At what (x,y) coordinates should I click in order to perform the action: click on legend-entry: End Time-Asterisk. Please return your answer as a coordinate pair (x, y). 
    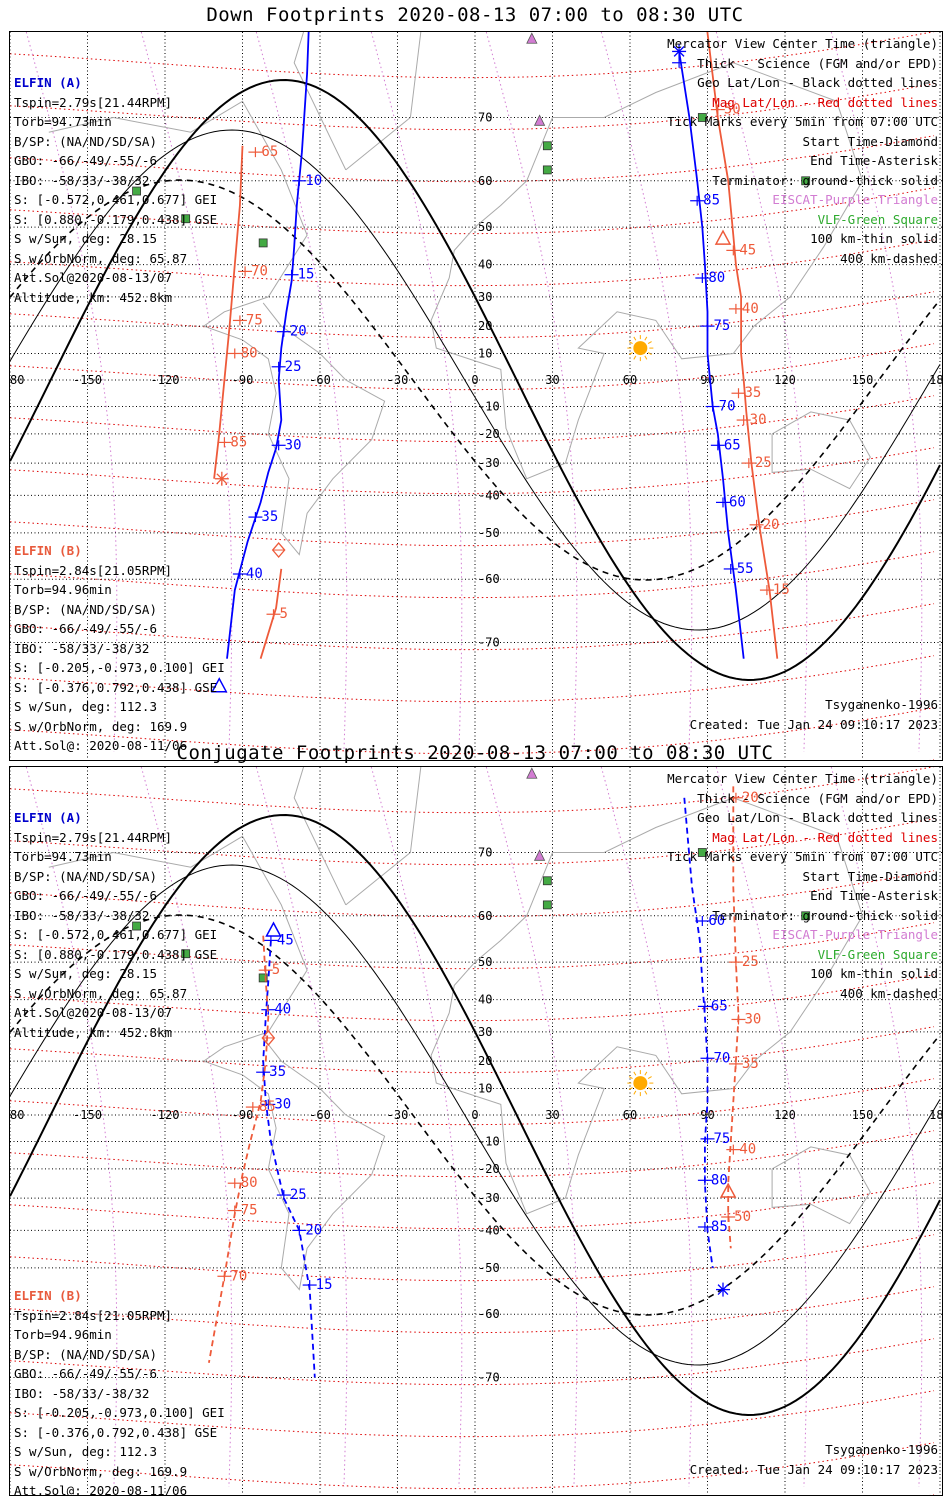
    Looking at the image, I should click on (874, 895).